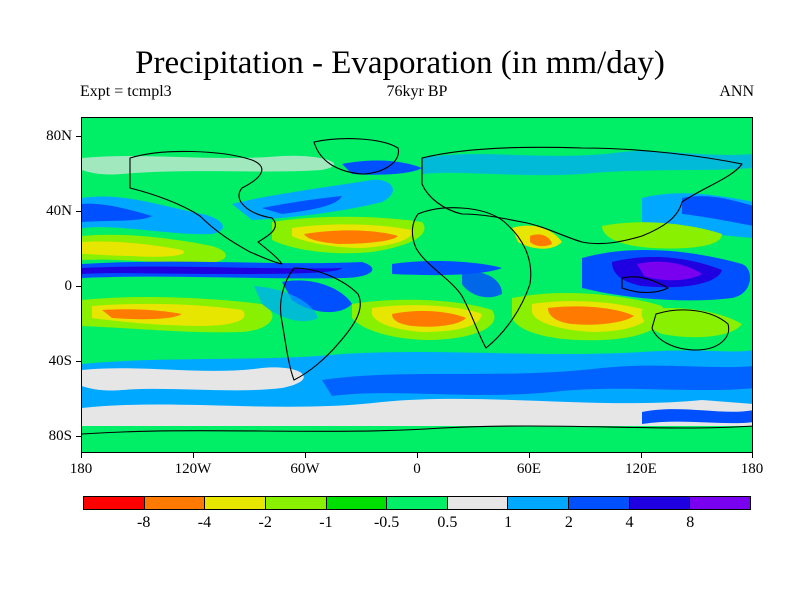 Image resolution: width=800 pixels, height=600 pixels. What do you see at coordinates (351, 237) in the screenshot?
I see `natl-sub-dry-core` at bounding box center [351, 237].